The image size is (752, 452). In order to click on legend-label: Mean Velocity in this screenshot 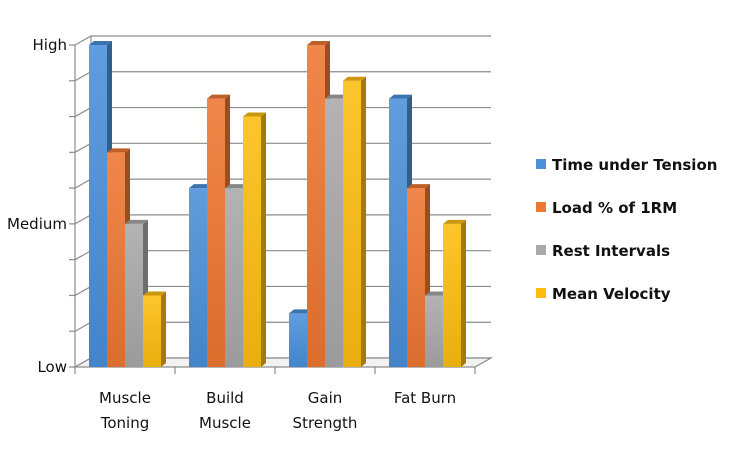, I will do `click(611, 294)`.